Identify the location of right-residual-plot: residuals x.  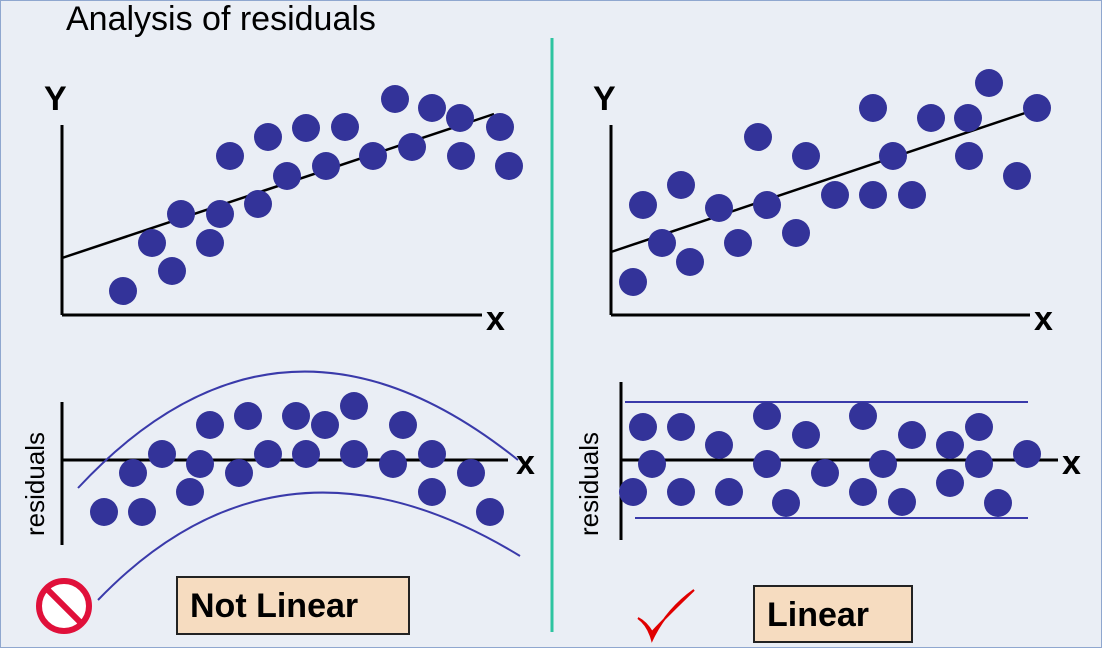
(827, 461).